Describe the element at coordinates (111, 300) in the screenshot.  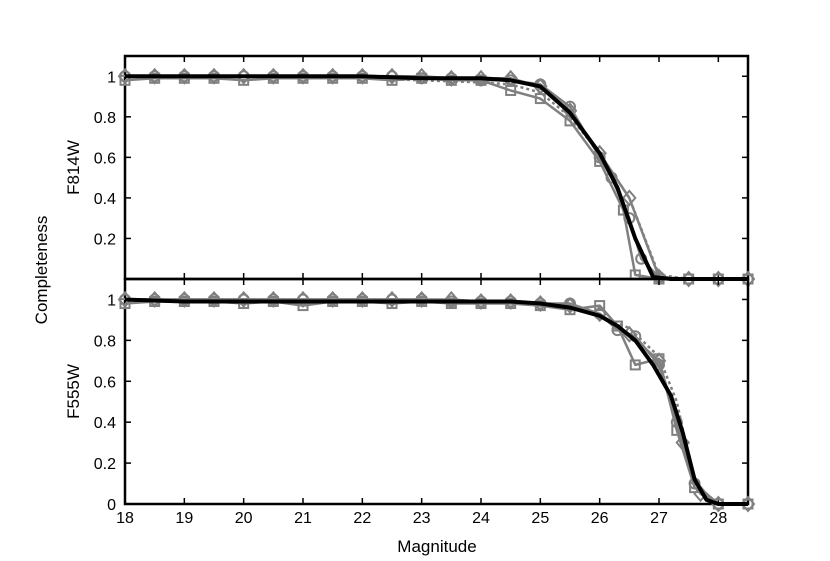
I see `f555w-y-tick-label: 1` at that location.